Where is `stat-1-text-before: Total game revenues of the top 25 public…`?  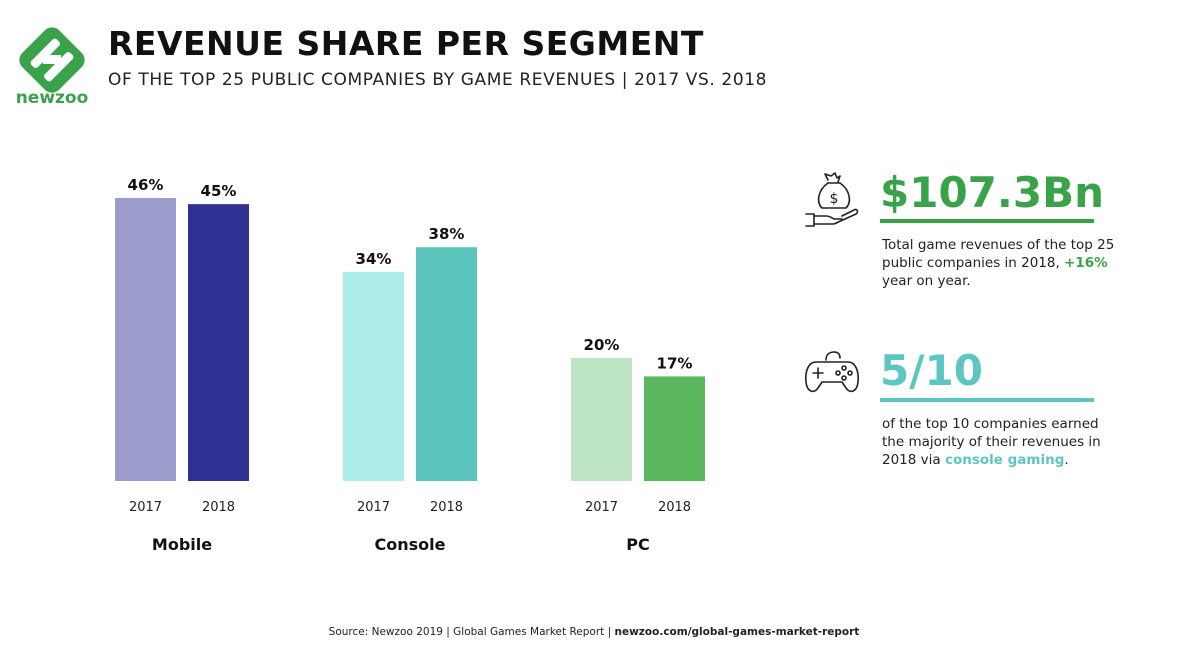
stat-1-text-before: Total game revenues of the top 25 public… is located at coordinates (998, 254).